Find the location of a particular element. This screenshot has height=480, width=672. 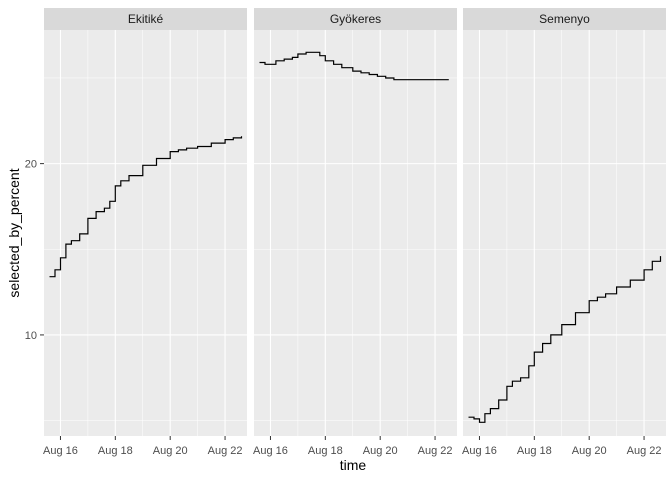

facet-label: Semenyo is located at coordinates (564, 19).